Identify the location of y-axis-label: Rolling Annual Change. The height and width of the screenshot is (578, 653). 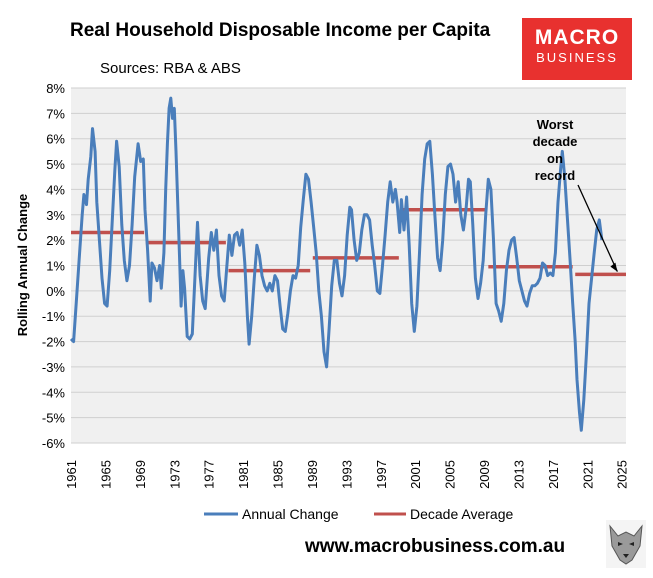
(22, 265).